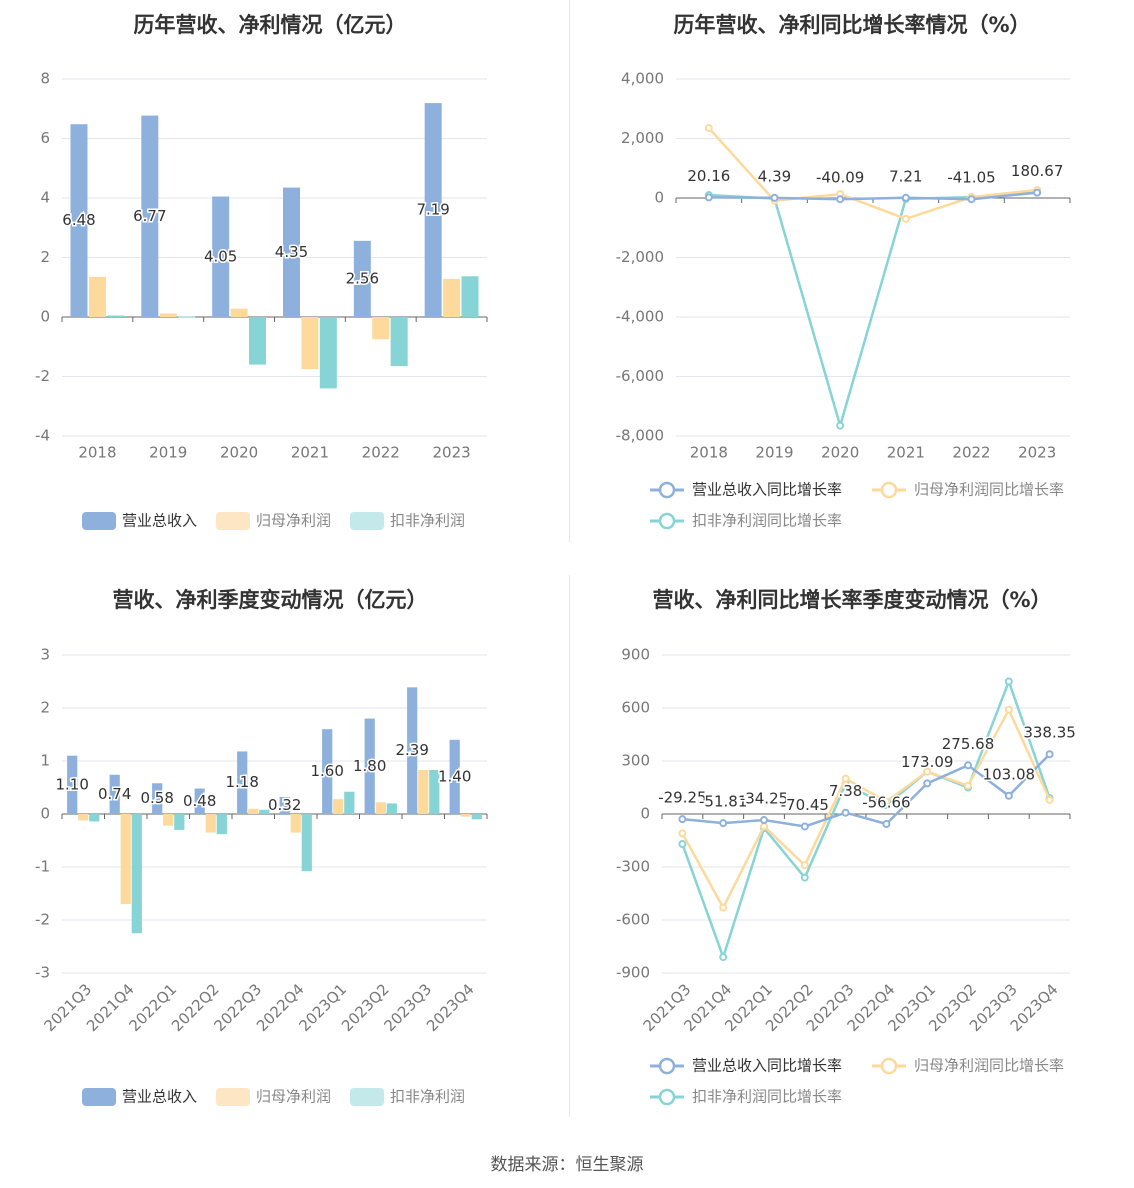 This screenshot has height=1188, width=1134. Describe the element at coordinates (220, 256) in the screenshot. I see `data-label: 4.05` at that location.